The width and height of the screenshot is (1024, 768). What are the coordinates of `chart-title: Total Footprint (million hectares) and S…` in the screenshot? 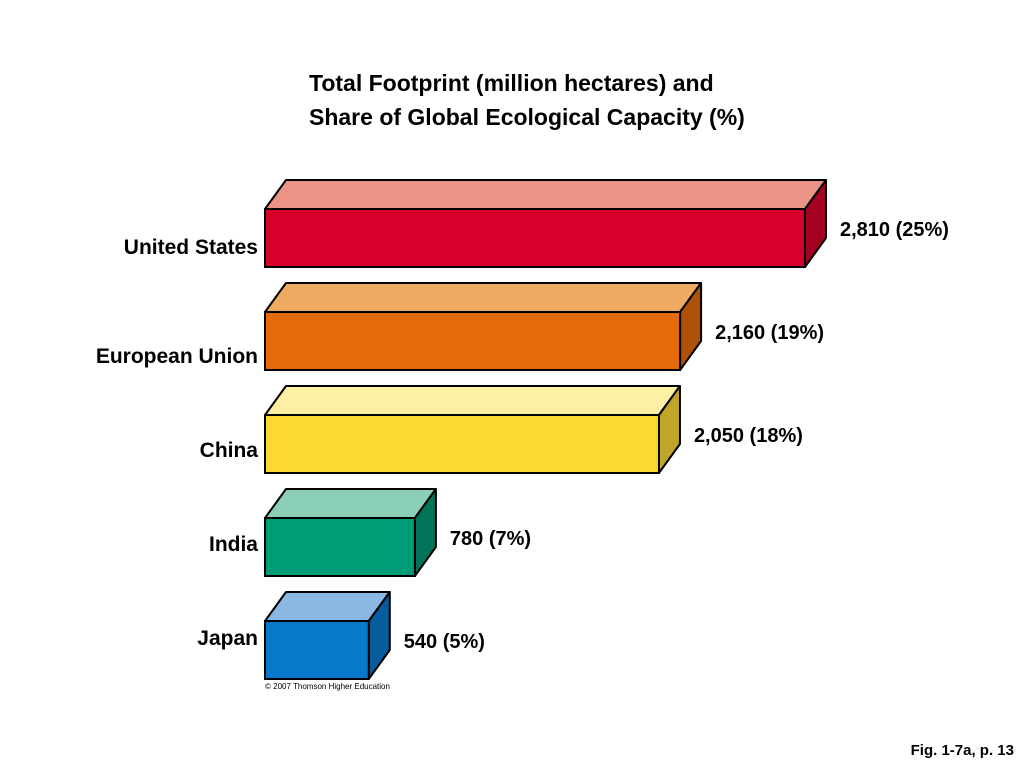 It's located at (527, 100).